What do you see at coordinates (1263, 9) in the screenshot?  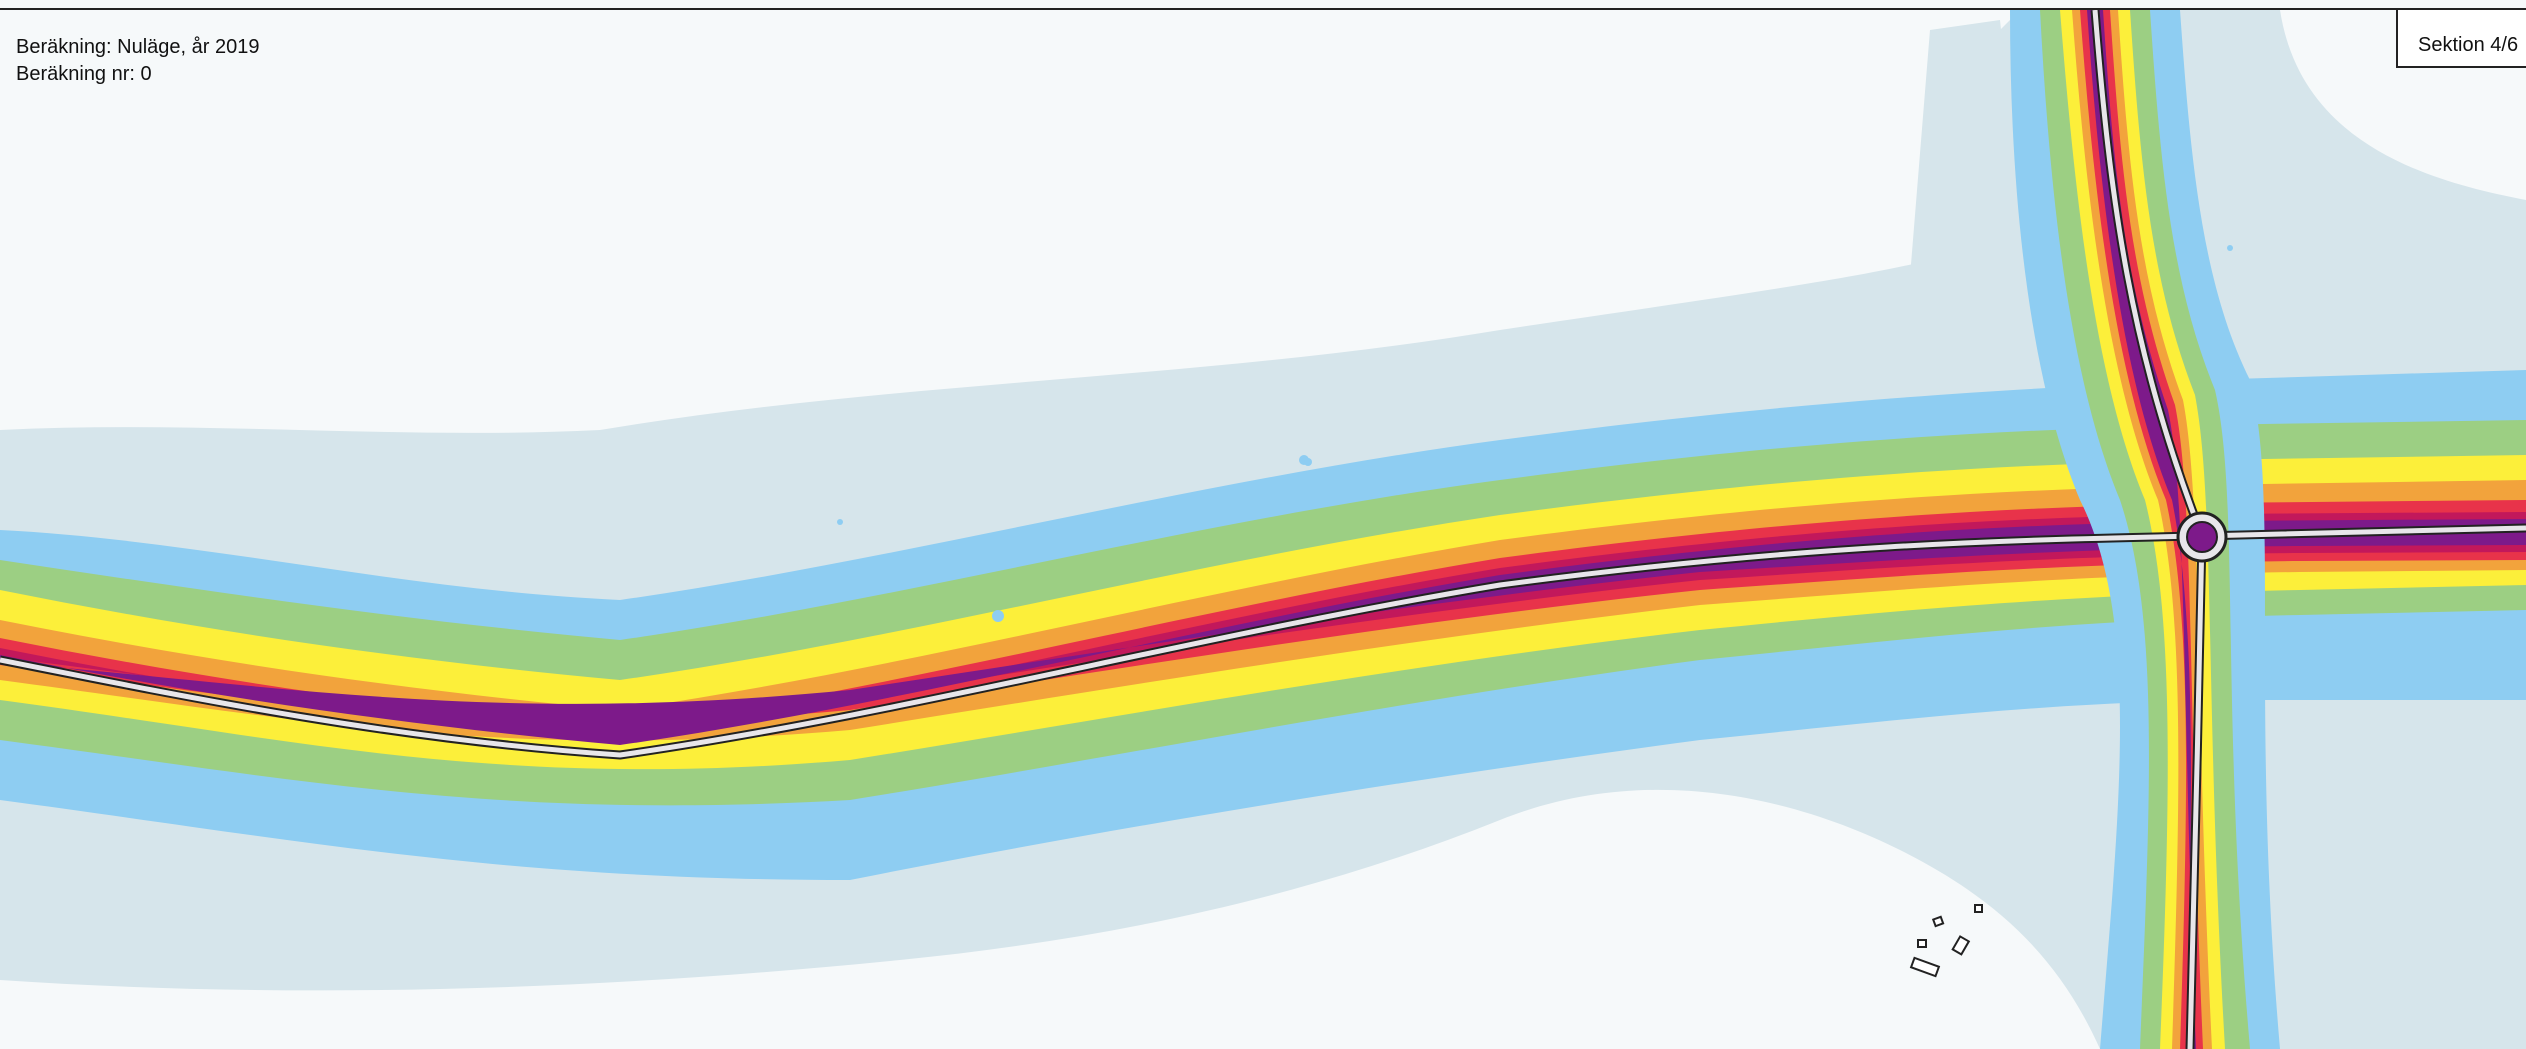 I see `top-border` at bounding box center [1263, 9].